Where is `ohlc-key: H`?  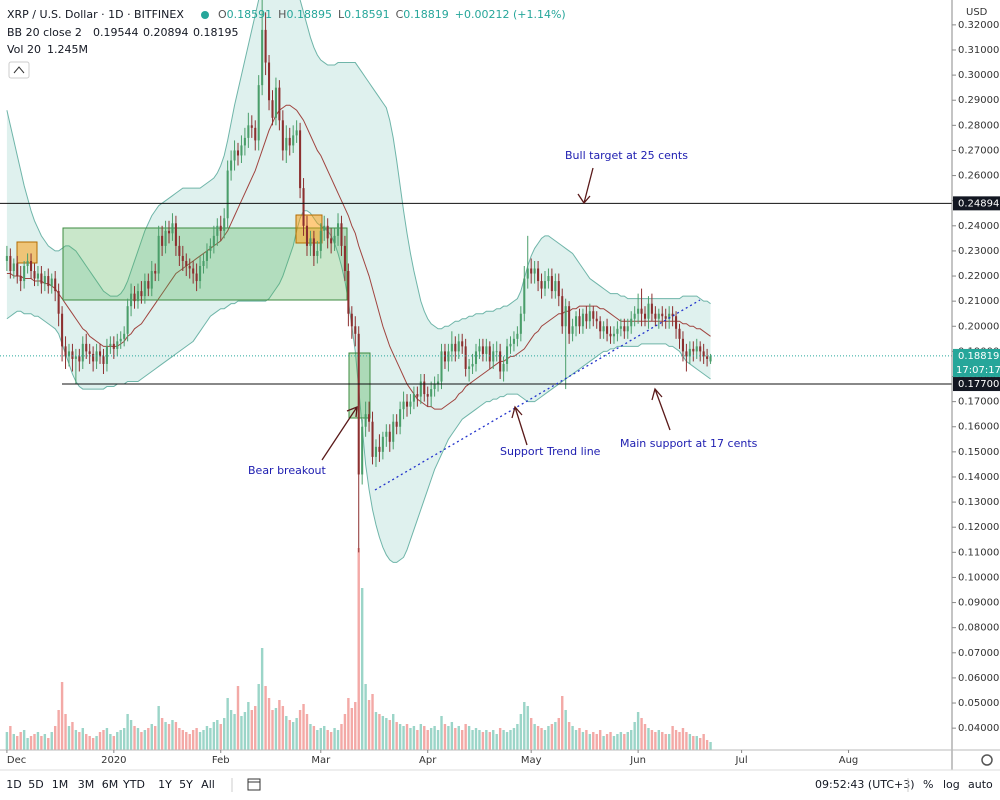 ohlc-key: H is located at coordinates (282, 14).